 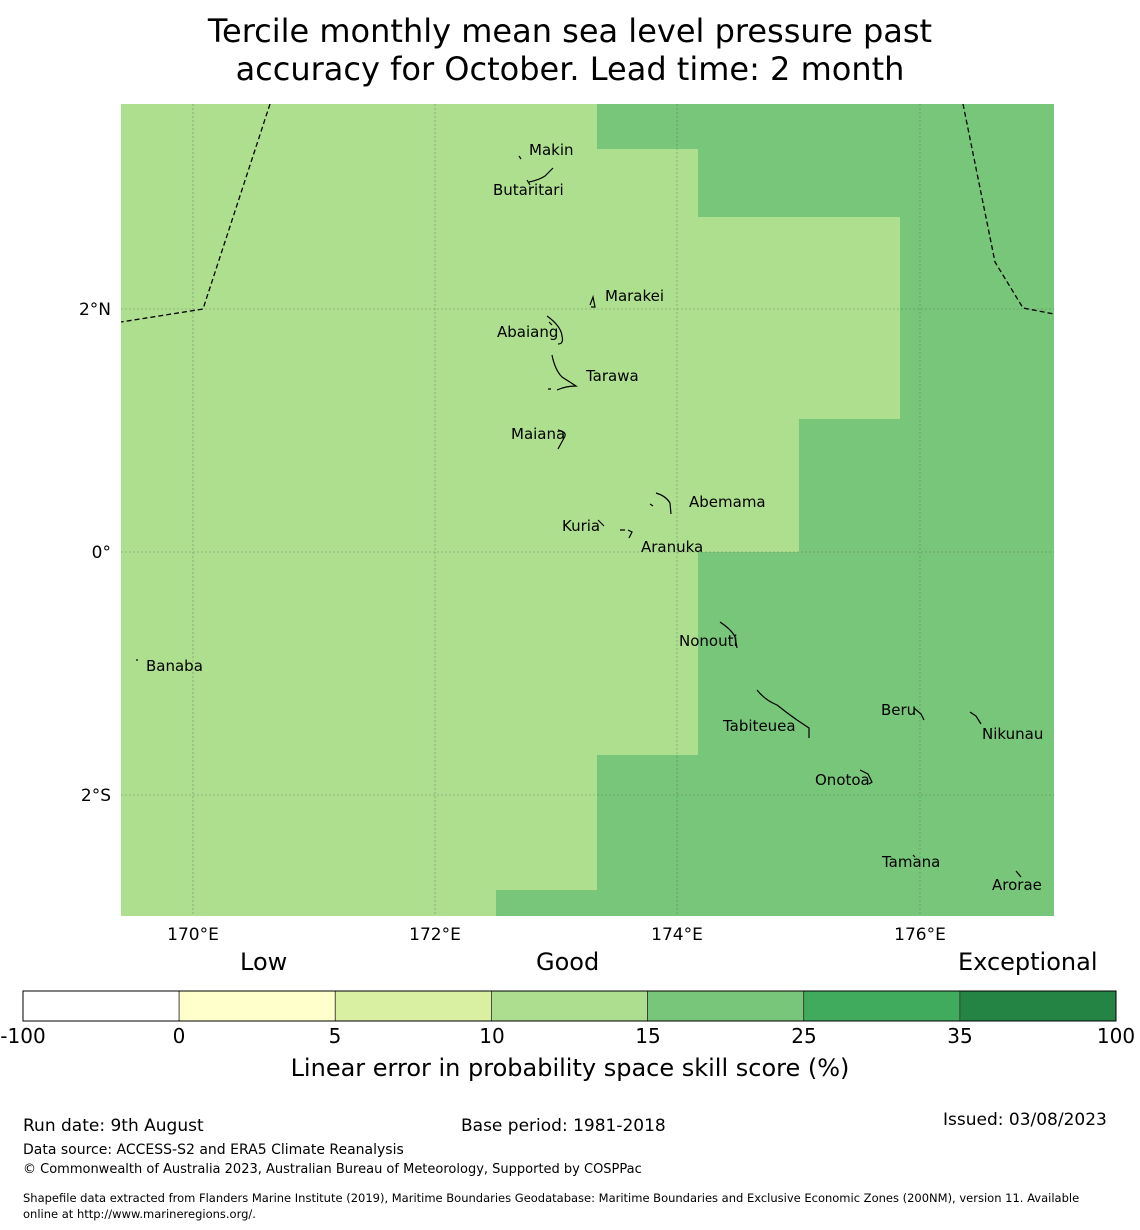 I want to click on island-label-marakei: Marakei, so click(x=634, y=296).